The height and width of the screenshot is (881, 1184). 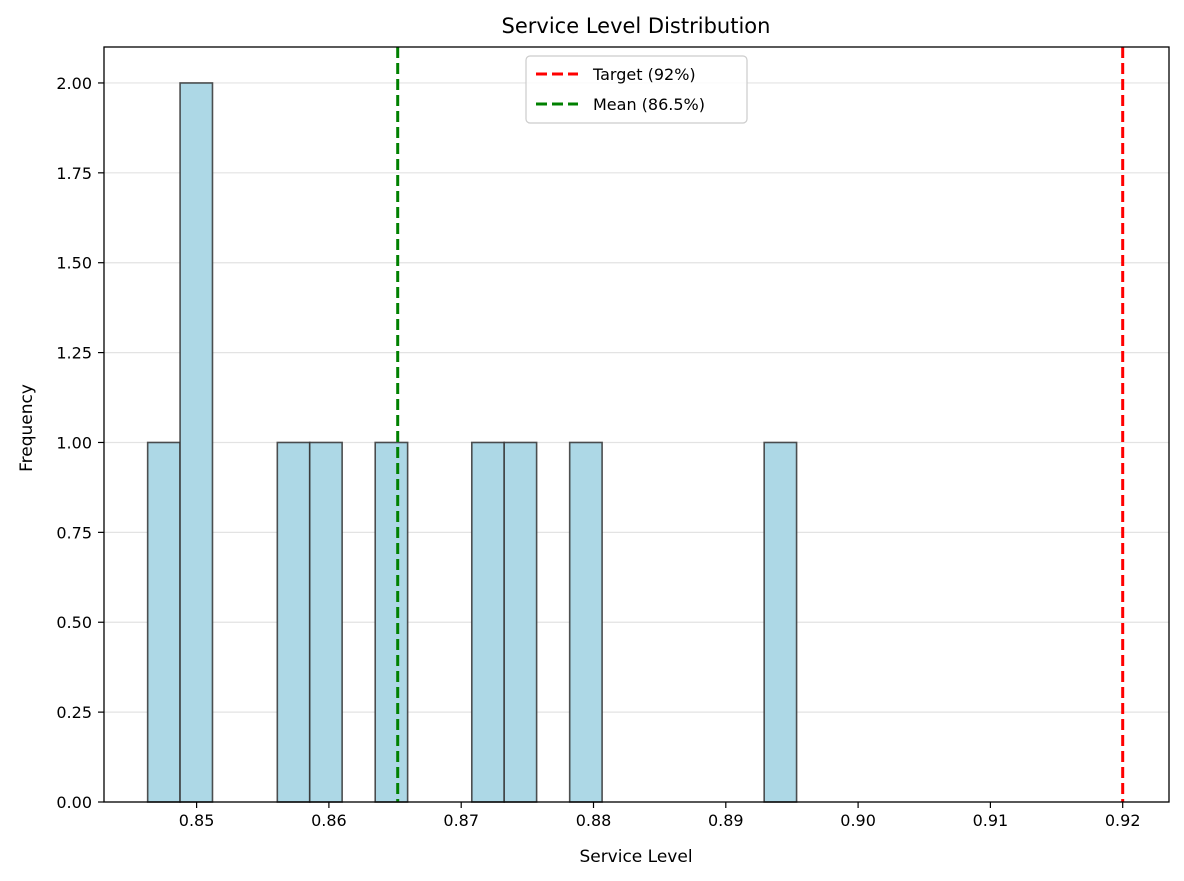 I want to click on y-tick-label: 0.75, so click(x=74, y=532).